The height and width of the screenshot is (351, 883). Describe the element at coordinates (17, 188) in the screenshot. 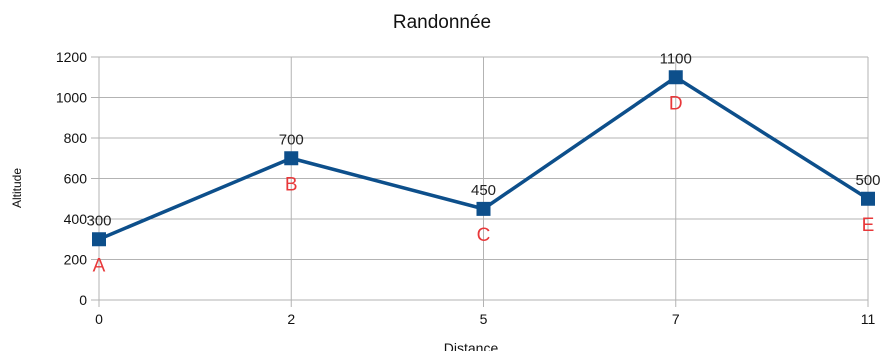

I see `y-axis-label: Altitude` at that location.